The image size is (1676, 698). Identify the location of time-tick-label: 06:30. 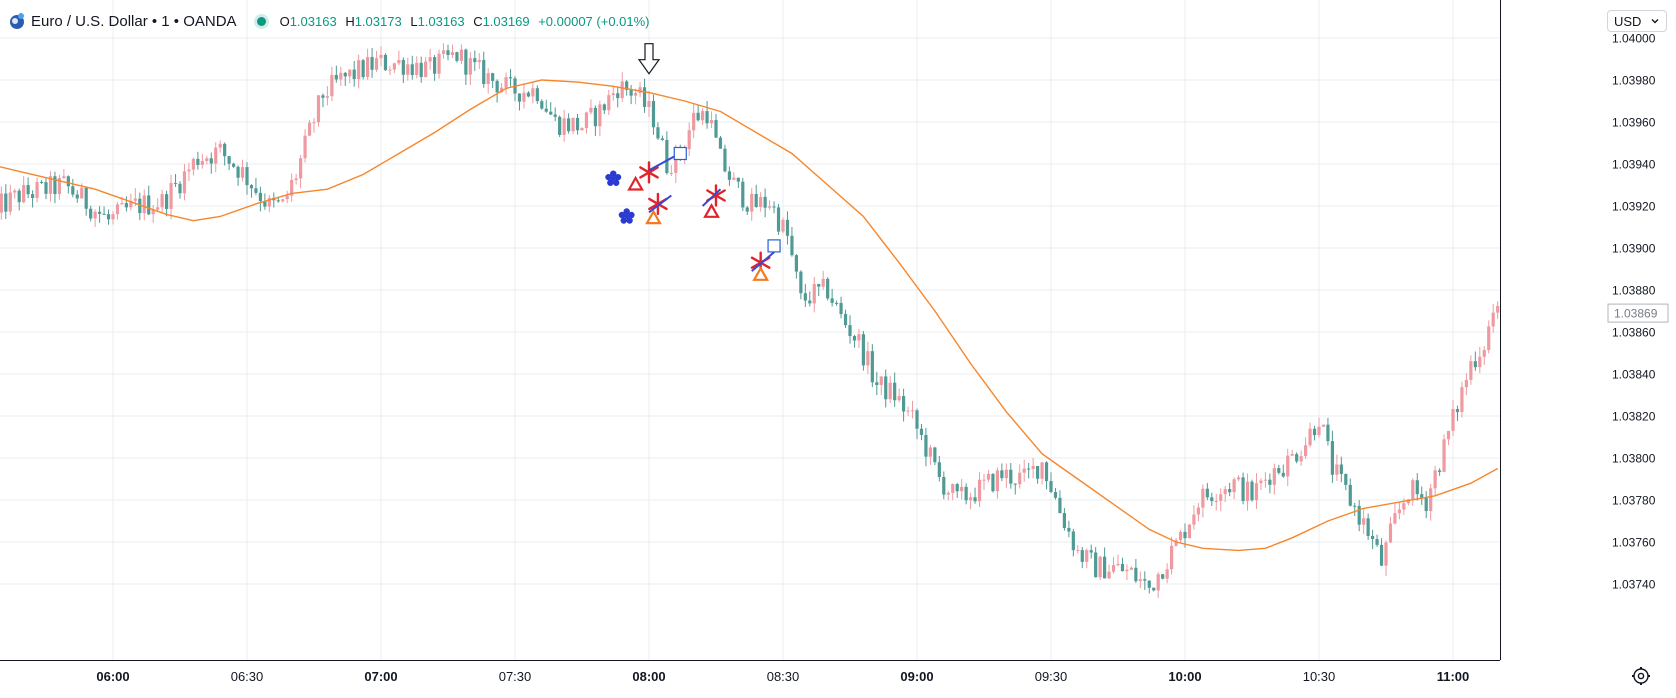
(247, 676).